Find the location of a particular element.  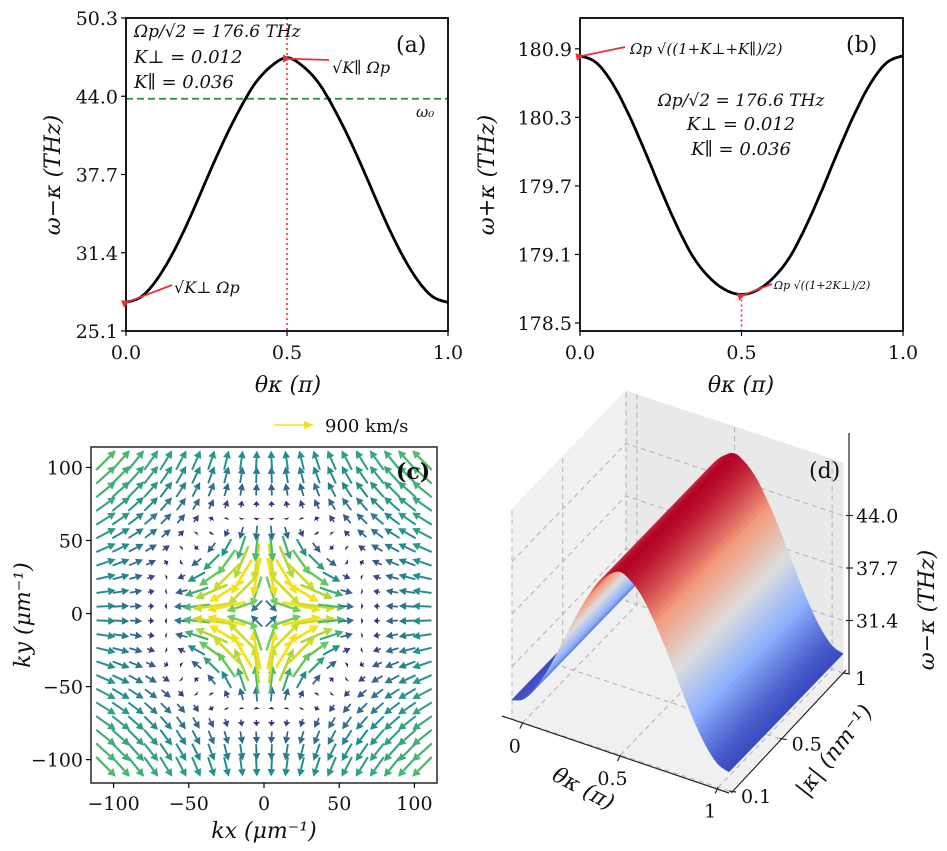

x-tick-label: 0.5 is located at coordinates (741, 353).